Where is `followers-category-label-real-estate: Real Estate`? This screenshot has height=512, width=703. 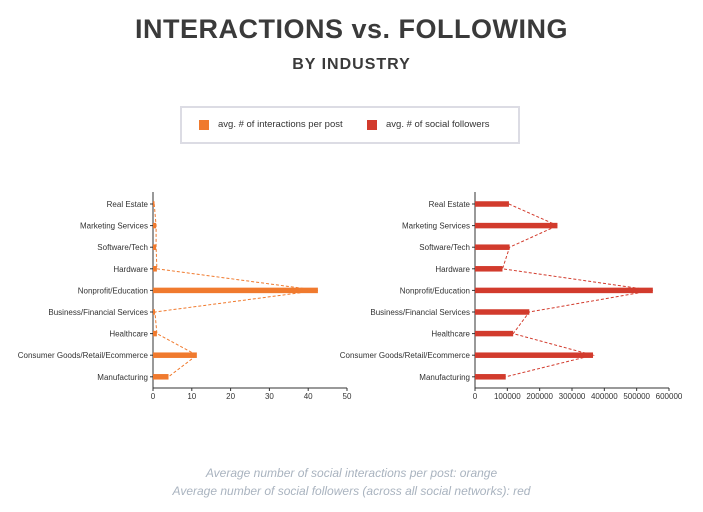 followers-category-label-real-estate: Real Estate is located at coordinates (450, 204).